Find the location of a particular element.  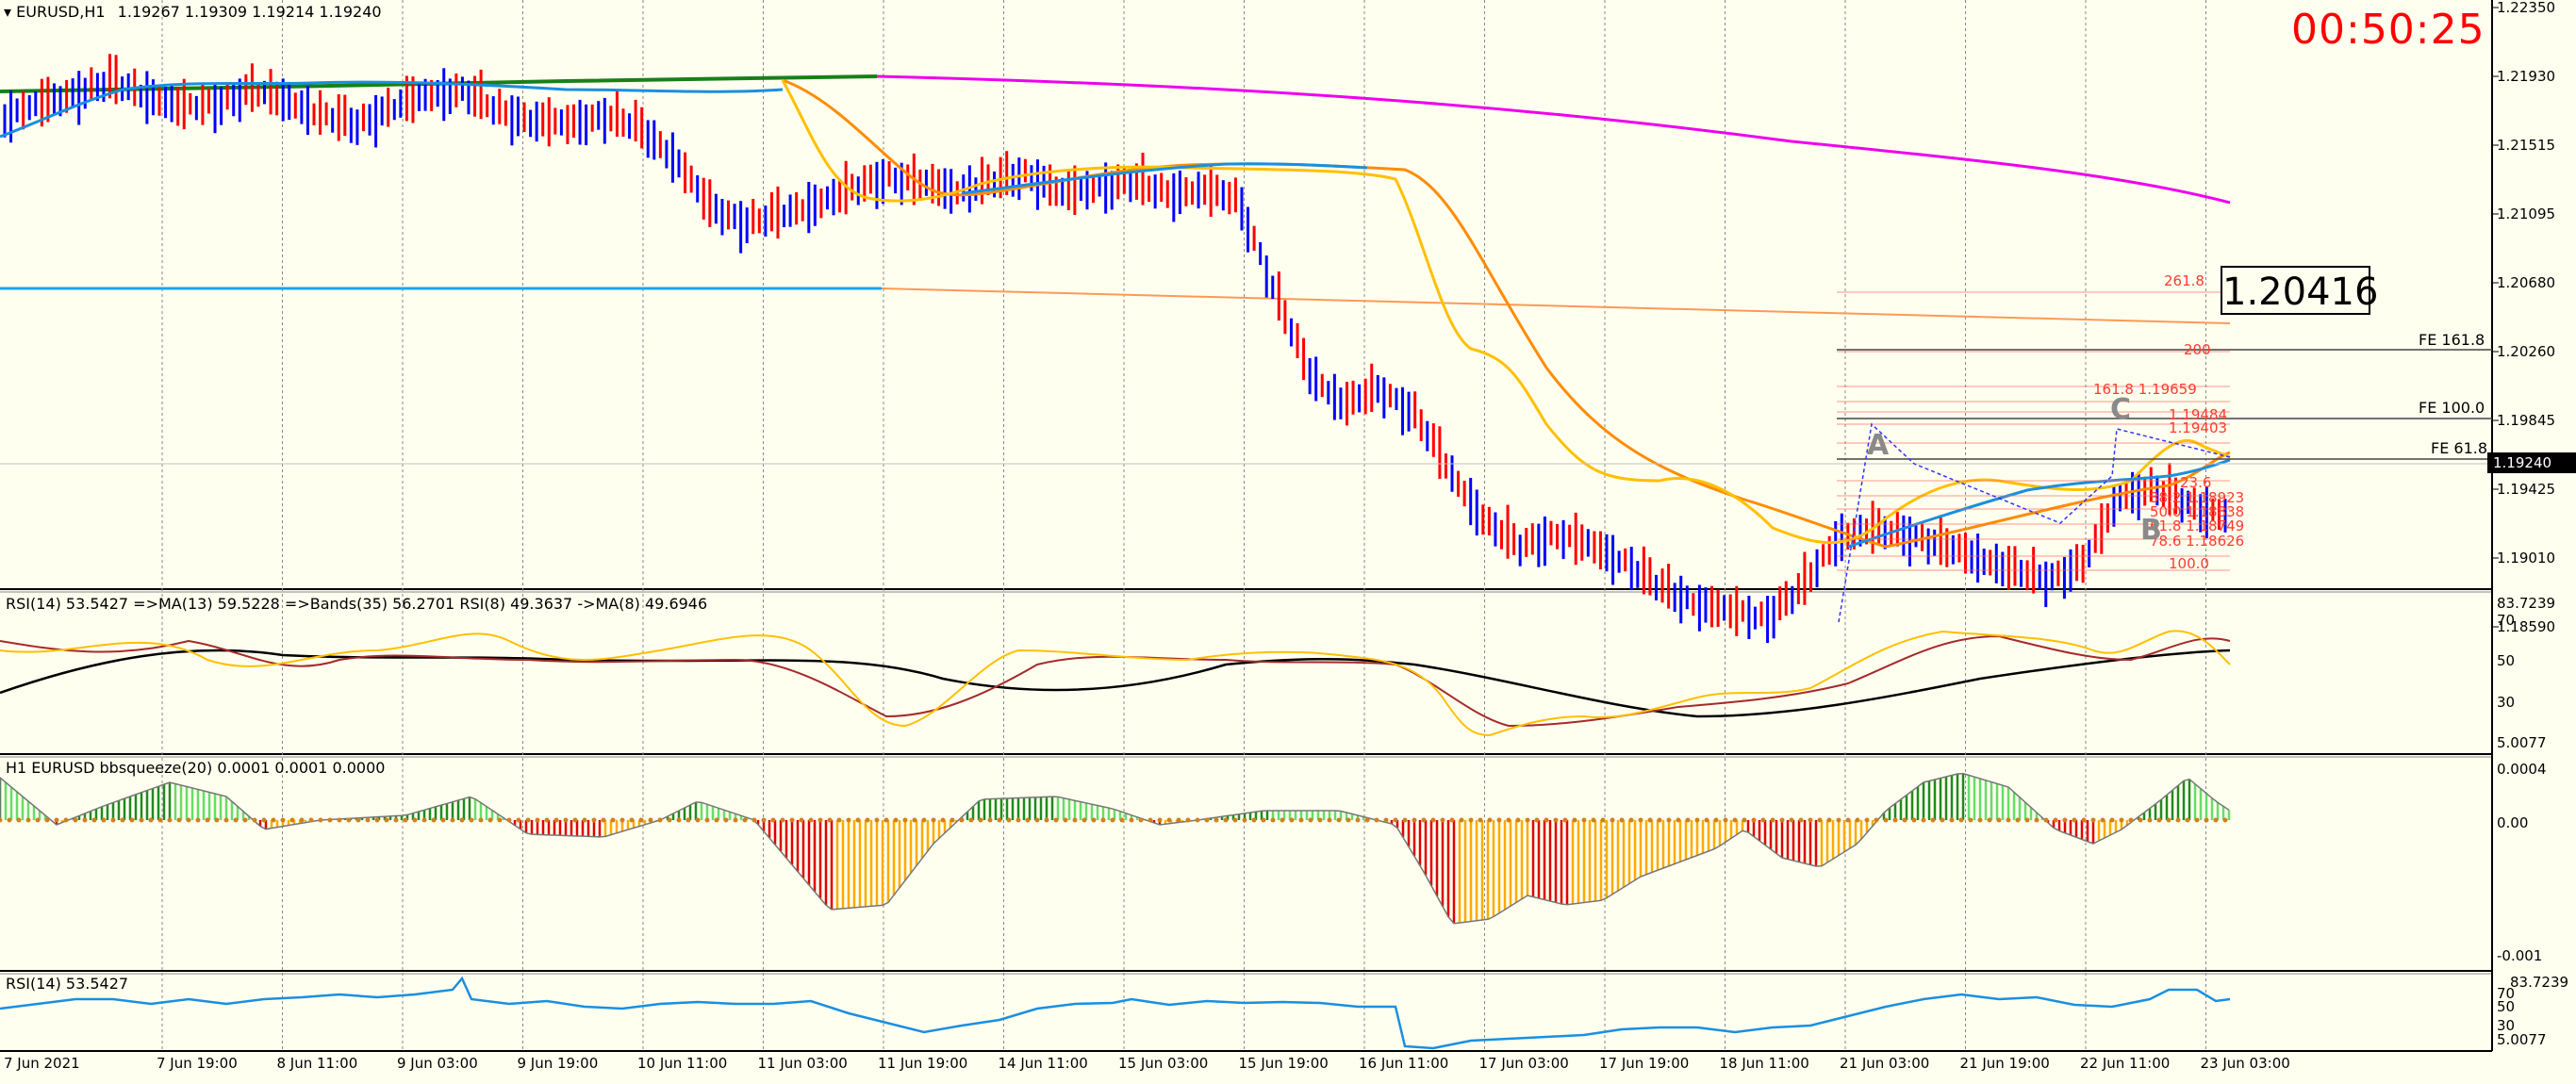

fe-61-label: FE 61.8 is located at coordinates (2459, 448).